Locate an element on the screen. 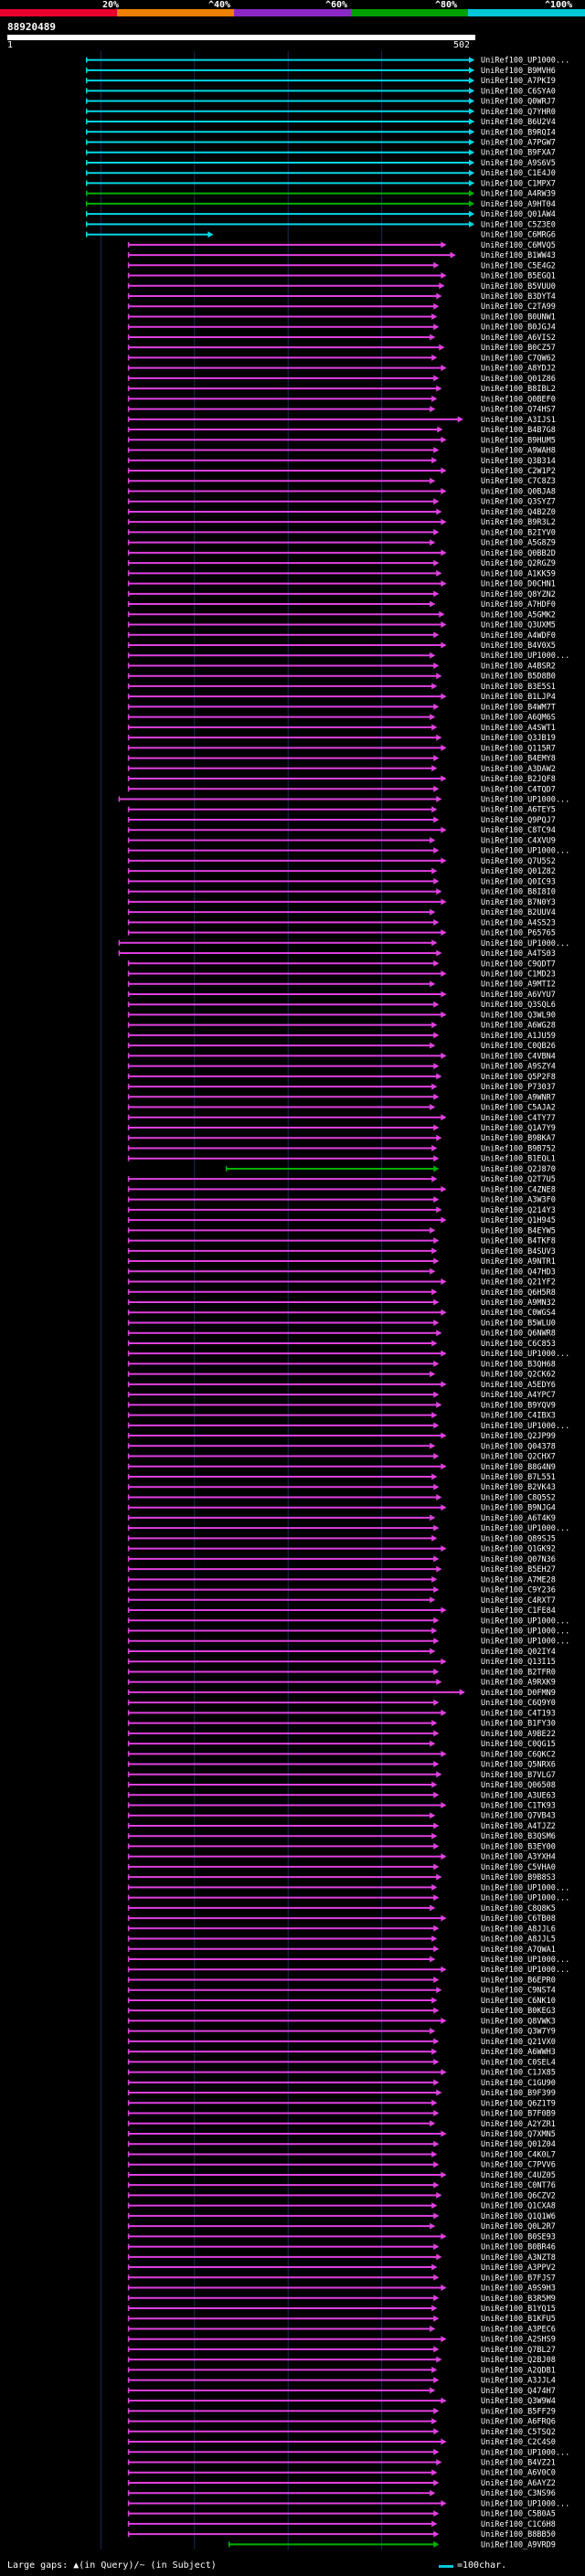 Image resolution: width=585 pixels, height=2576 pixels. hit-label: UniRef100_P73037 is located at coordinates (518, 1087).